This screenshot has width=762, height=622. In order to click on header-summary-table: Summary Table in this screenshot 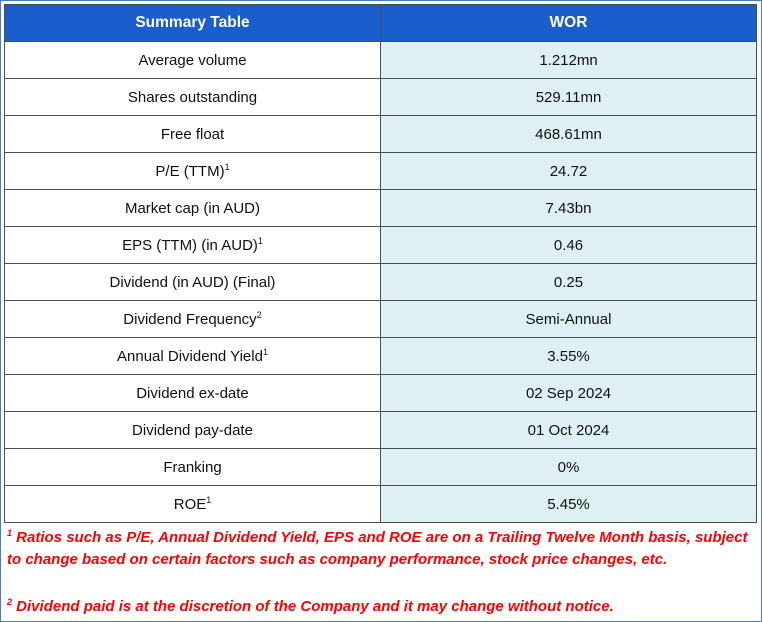, I will do `click(192, 23)`.